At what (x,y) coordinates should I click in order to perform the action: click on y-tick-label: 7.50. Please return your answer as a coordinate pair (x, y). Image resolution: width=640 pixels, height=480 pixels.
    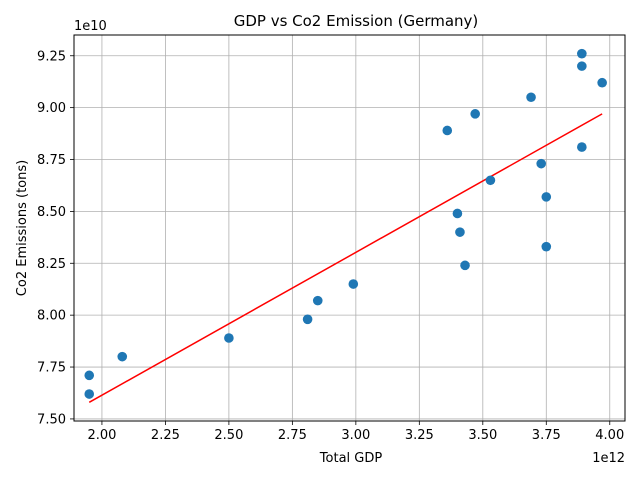
    Looking at the image, I should click on (51, 419).